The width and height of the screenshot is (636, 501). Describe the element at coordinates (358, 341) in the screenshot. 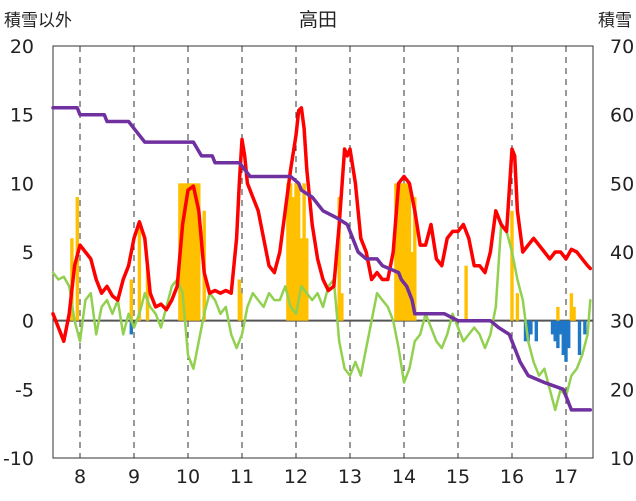

I see `snow-decrease-bars` at that location.